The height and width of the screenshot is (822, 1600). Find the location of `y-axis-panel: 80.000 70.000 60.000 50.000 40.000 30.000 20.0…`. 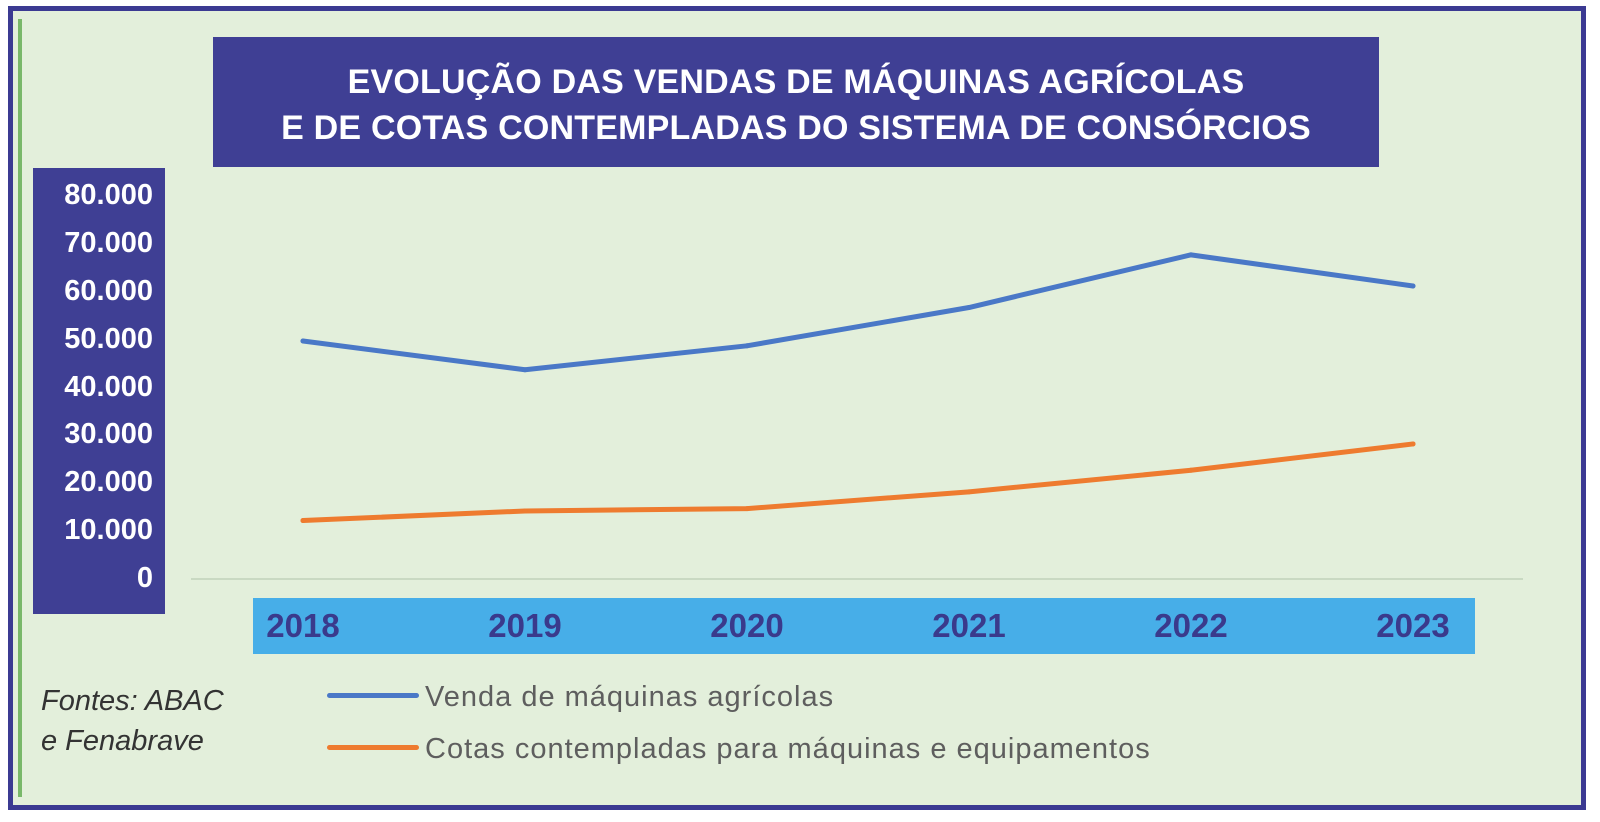

y-axis-panel: 80.000 70.000 60.000 50.000 40.000 30.000 20.0… is located at coordinates (99, 391).